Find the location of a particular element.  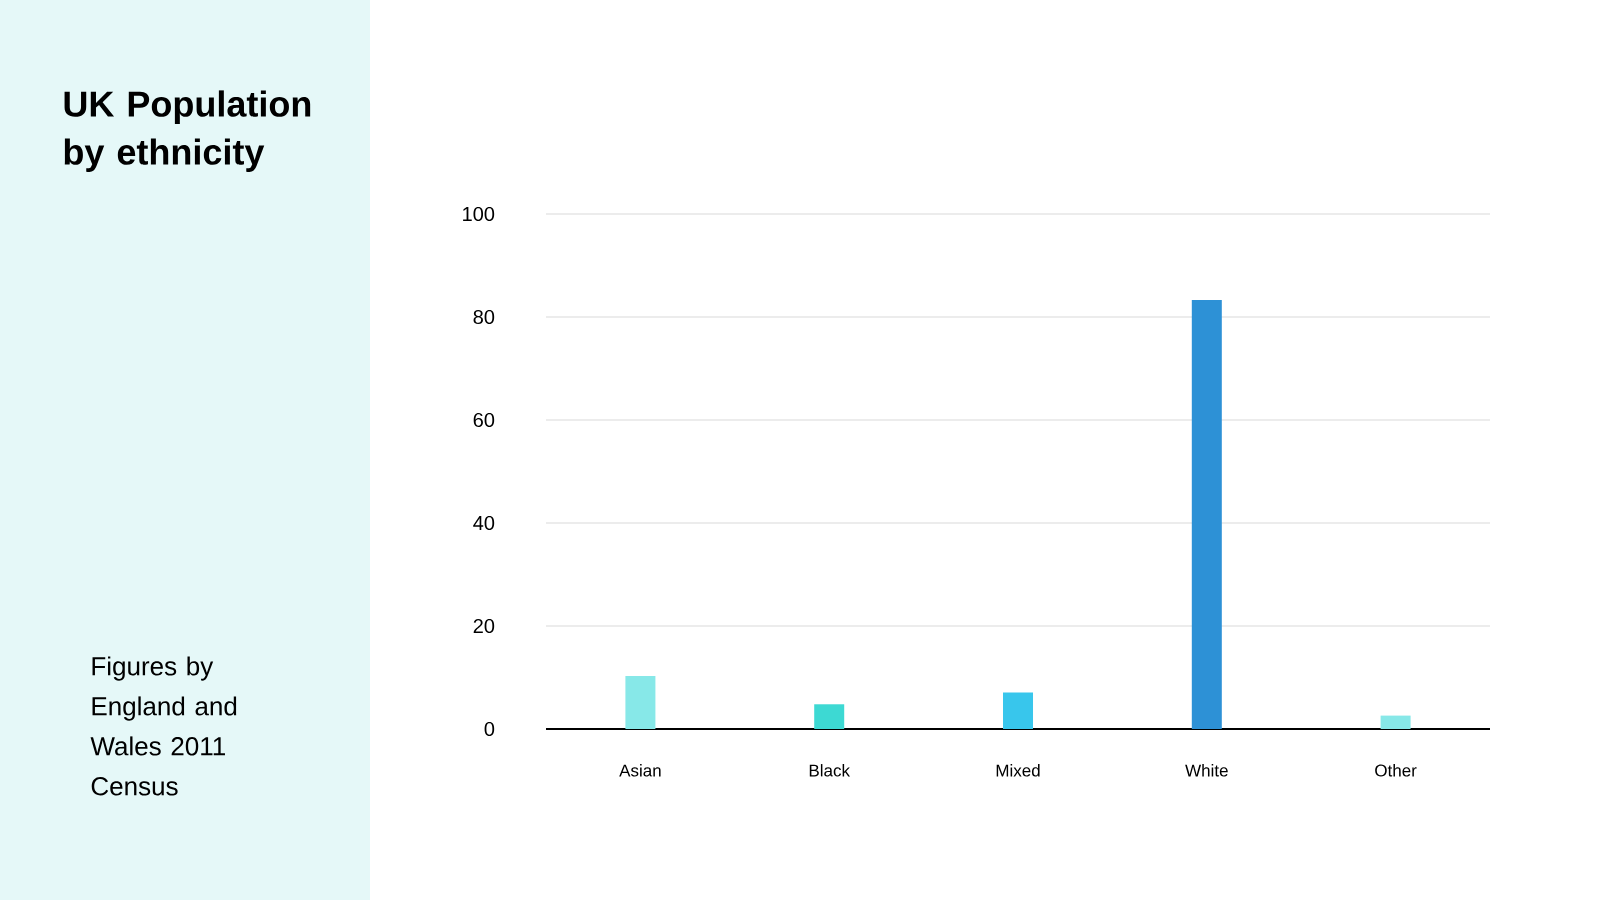

text: UK Population by ethnicity is located at coordinates (187, 131).